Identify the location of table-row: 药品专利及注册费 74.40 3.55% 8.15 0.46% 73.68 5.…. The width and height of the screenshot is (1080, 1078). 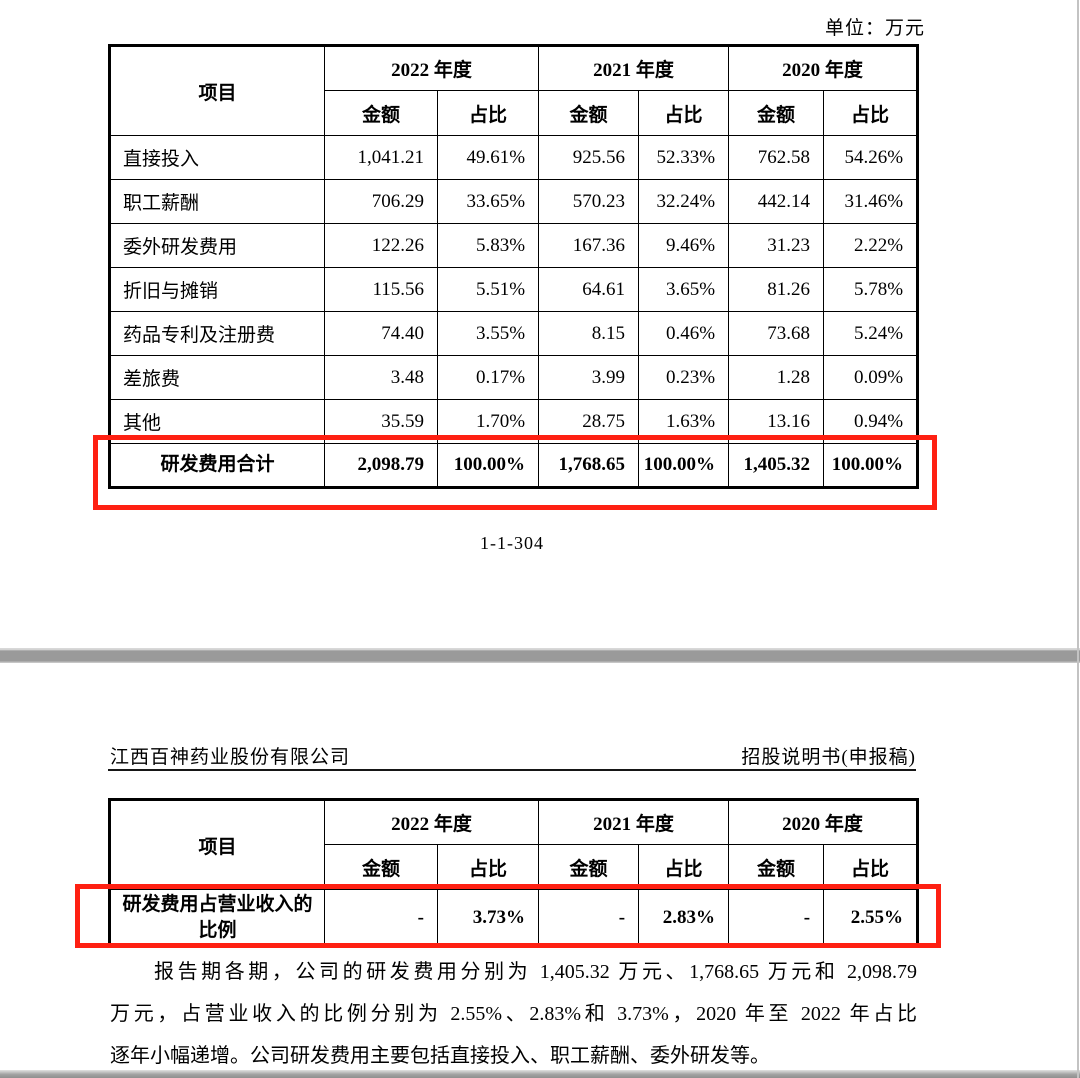
(514, 333).